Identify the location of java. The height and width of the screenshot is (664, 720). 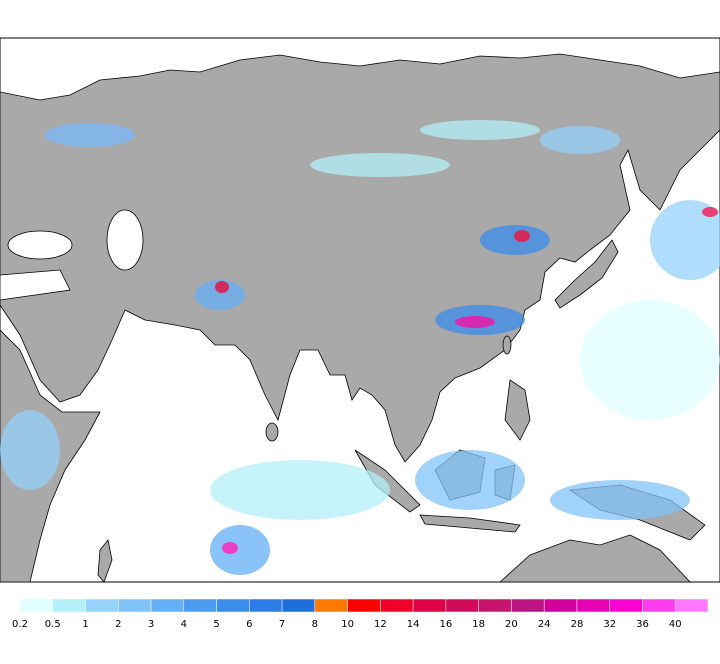
(470, 523).